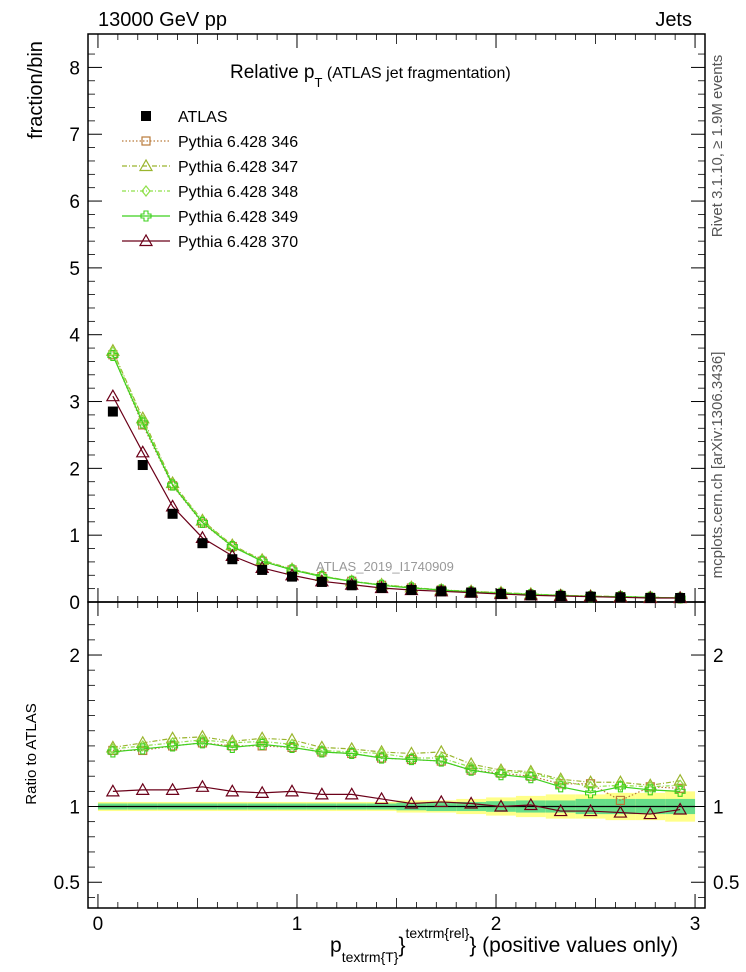 This screenshot has height=972, width=746. What do you see at coordinates (67, 883) in the screenshot?
I see `ratio-y-tick-label: 0.5` at bounding box center [67, 883].